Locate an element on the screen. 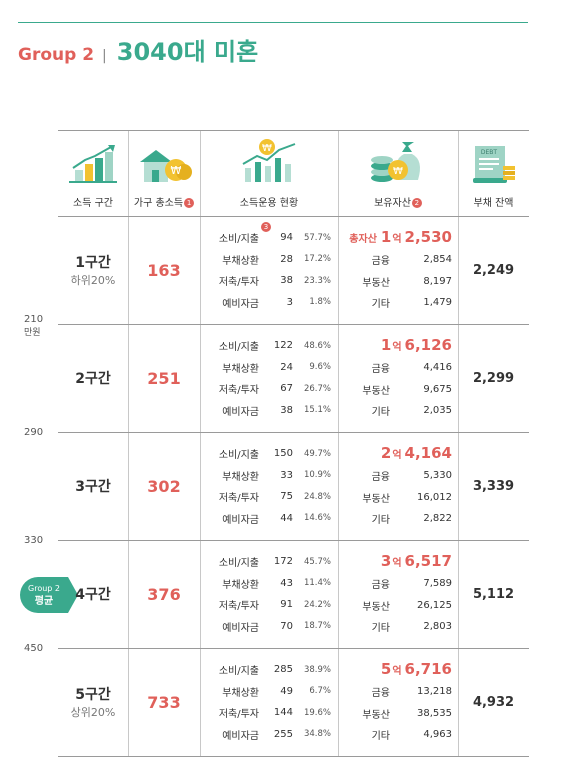 The image size is (565, 764). debt-value: 2,299 is located at coordinates (493, 378).